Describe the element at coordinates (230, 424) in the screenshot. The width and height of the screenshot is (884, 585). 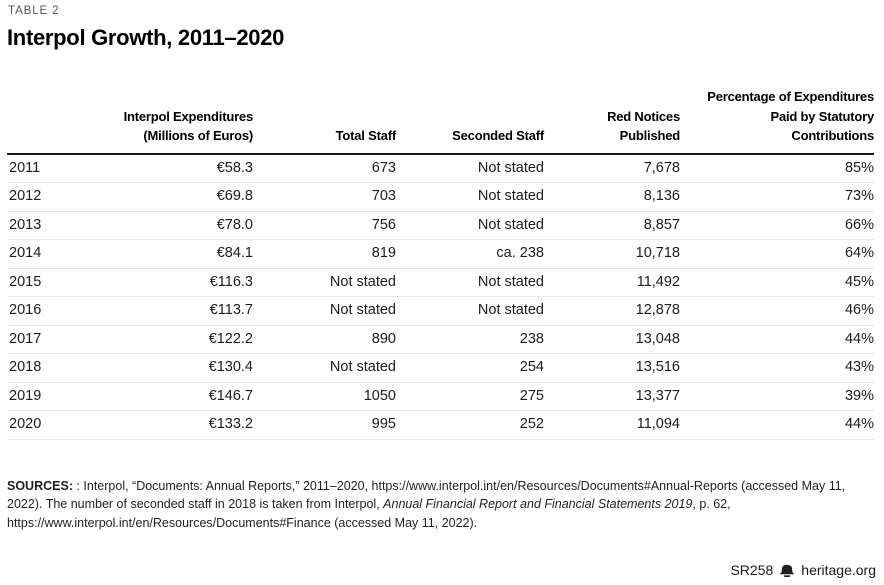
I see `value-cell: €133.2` at that location.